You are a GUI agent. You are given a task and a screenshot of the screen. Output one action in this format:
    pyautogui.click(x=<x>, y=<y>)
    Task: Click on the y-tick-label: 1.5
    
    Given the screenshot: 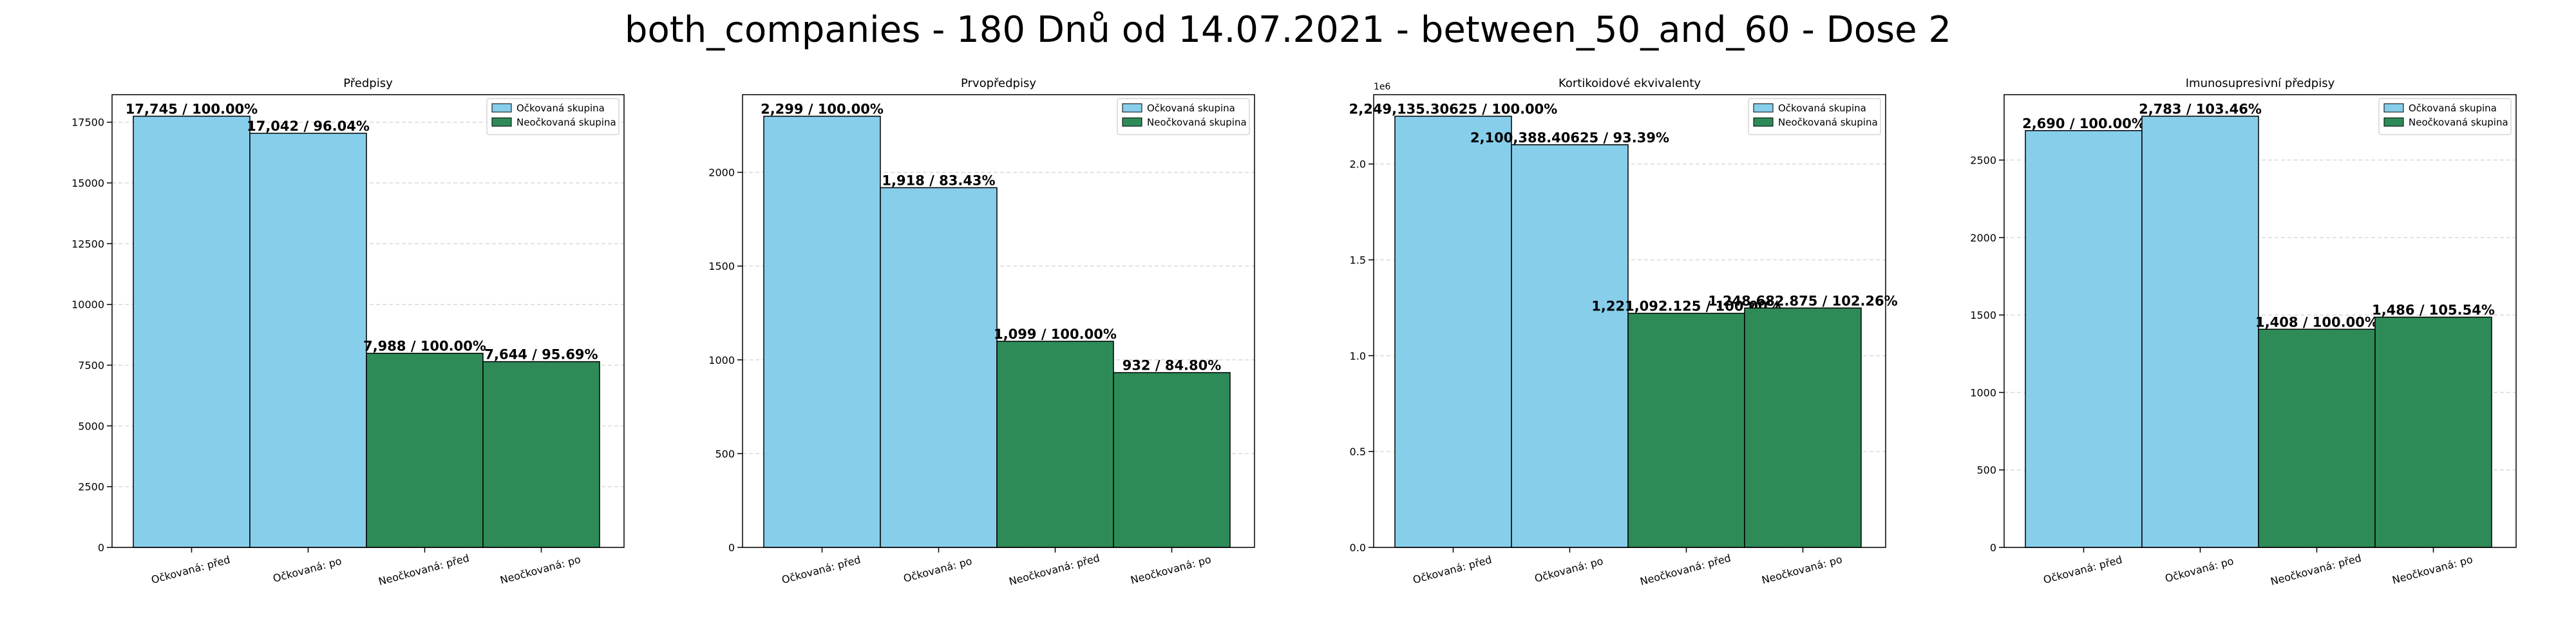 What is the action you would take?
    pyautogui.click(x=1358, y=260)
    